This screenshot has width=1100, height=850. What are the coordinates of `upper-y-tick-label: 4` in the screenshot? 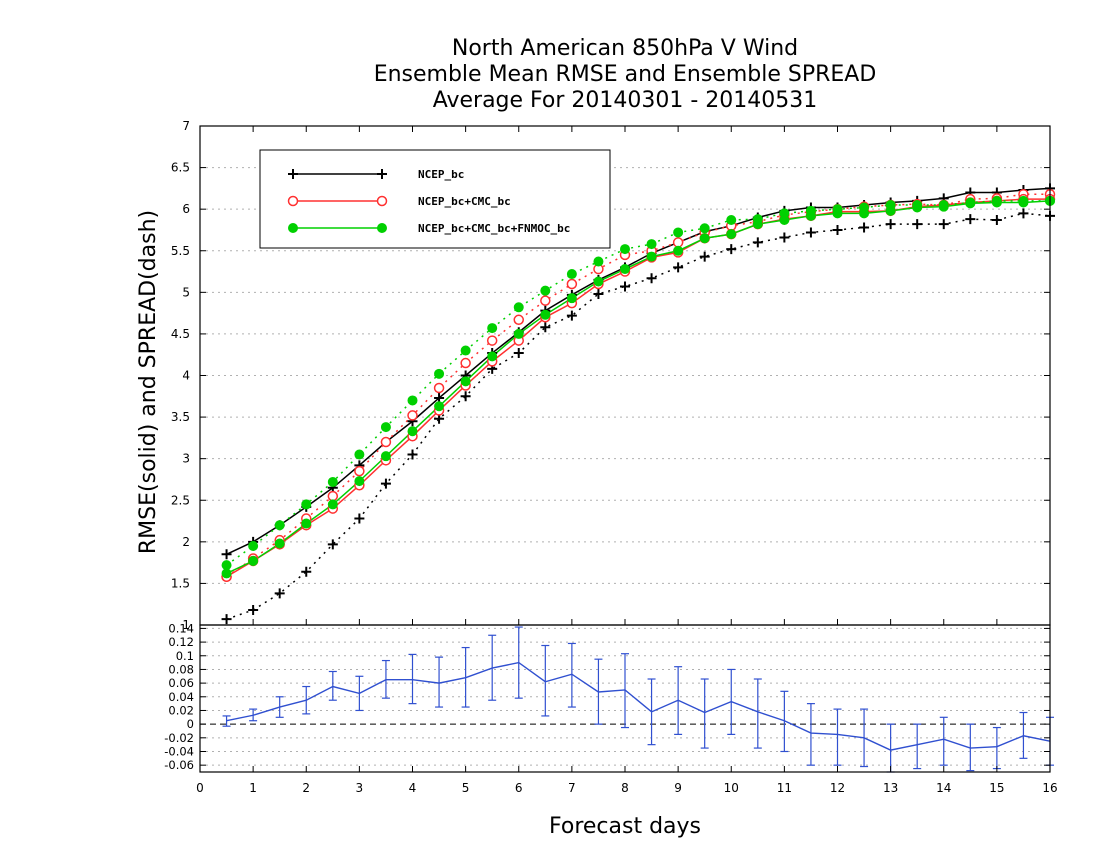 It's located at (186, 376).